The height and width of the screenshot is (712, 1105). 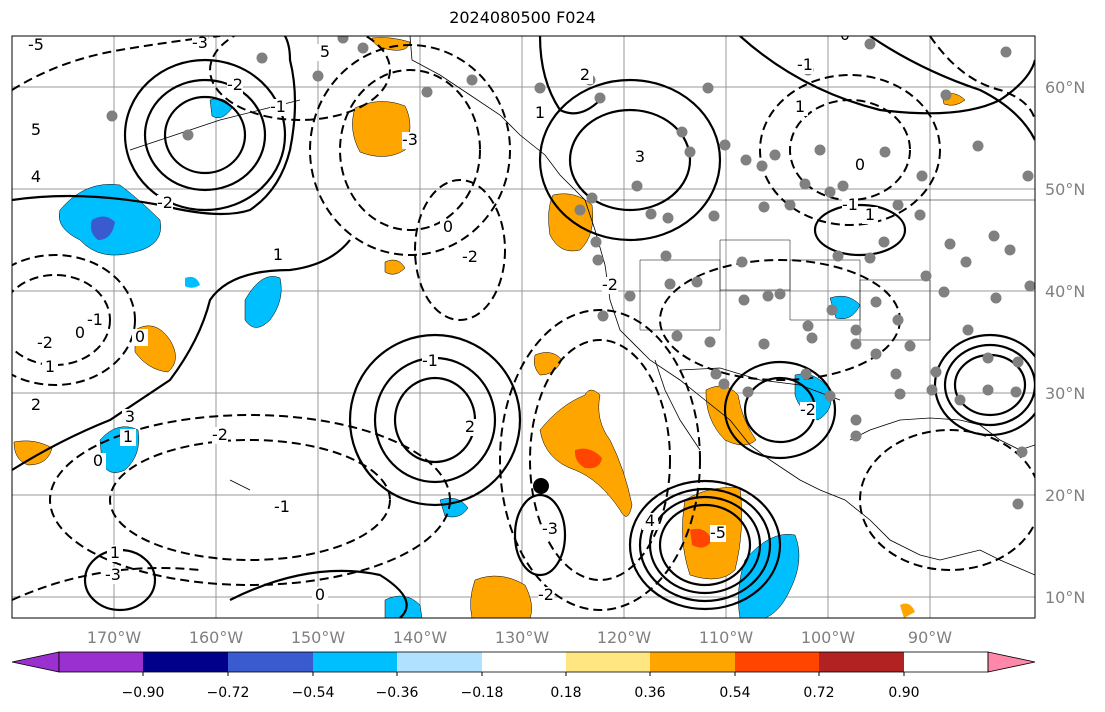 I want to click on lat-label: 20°N, so click(x=1065, y=495).